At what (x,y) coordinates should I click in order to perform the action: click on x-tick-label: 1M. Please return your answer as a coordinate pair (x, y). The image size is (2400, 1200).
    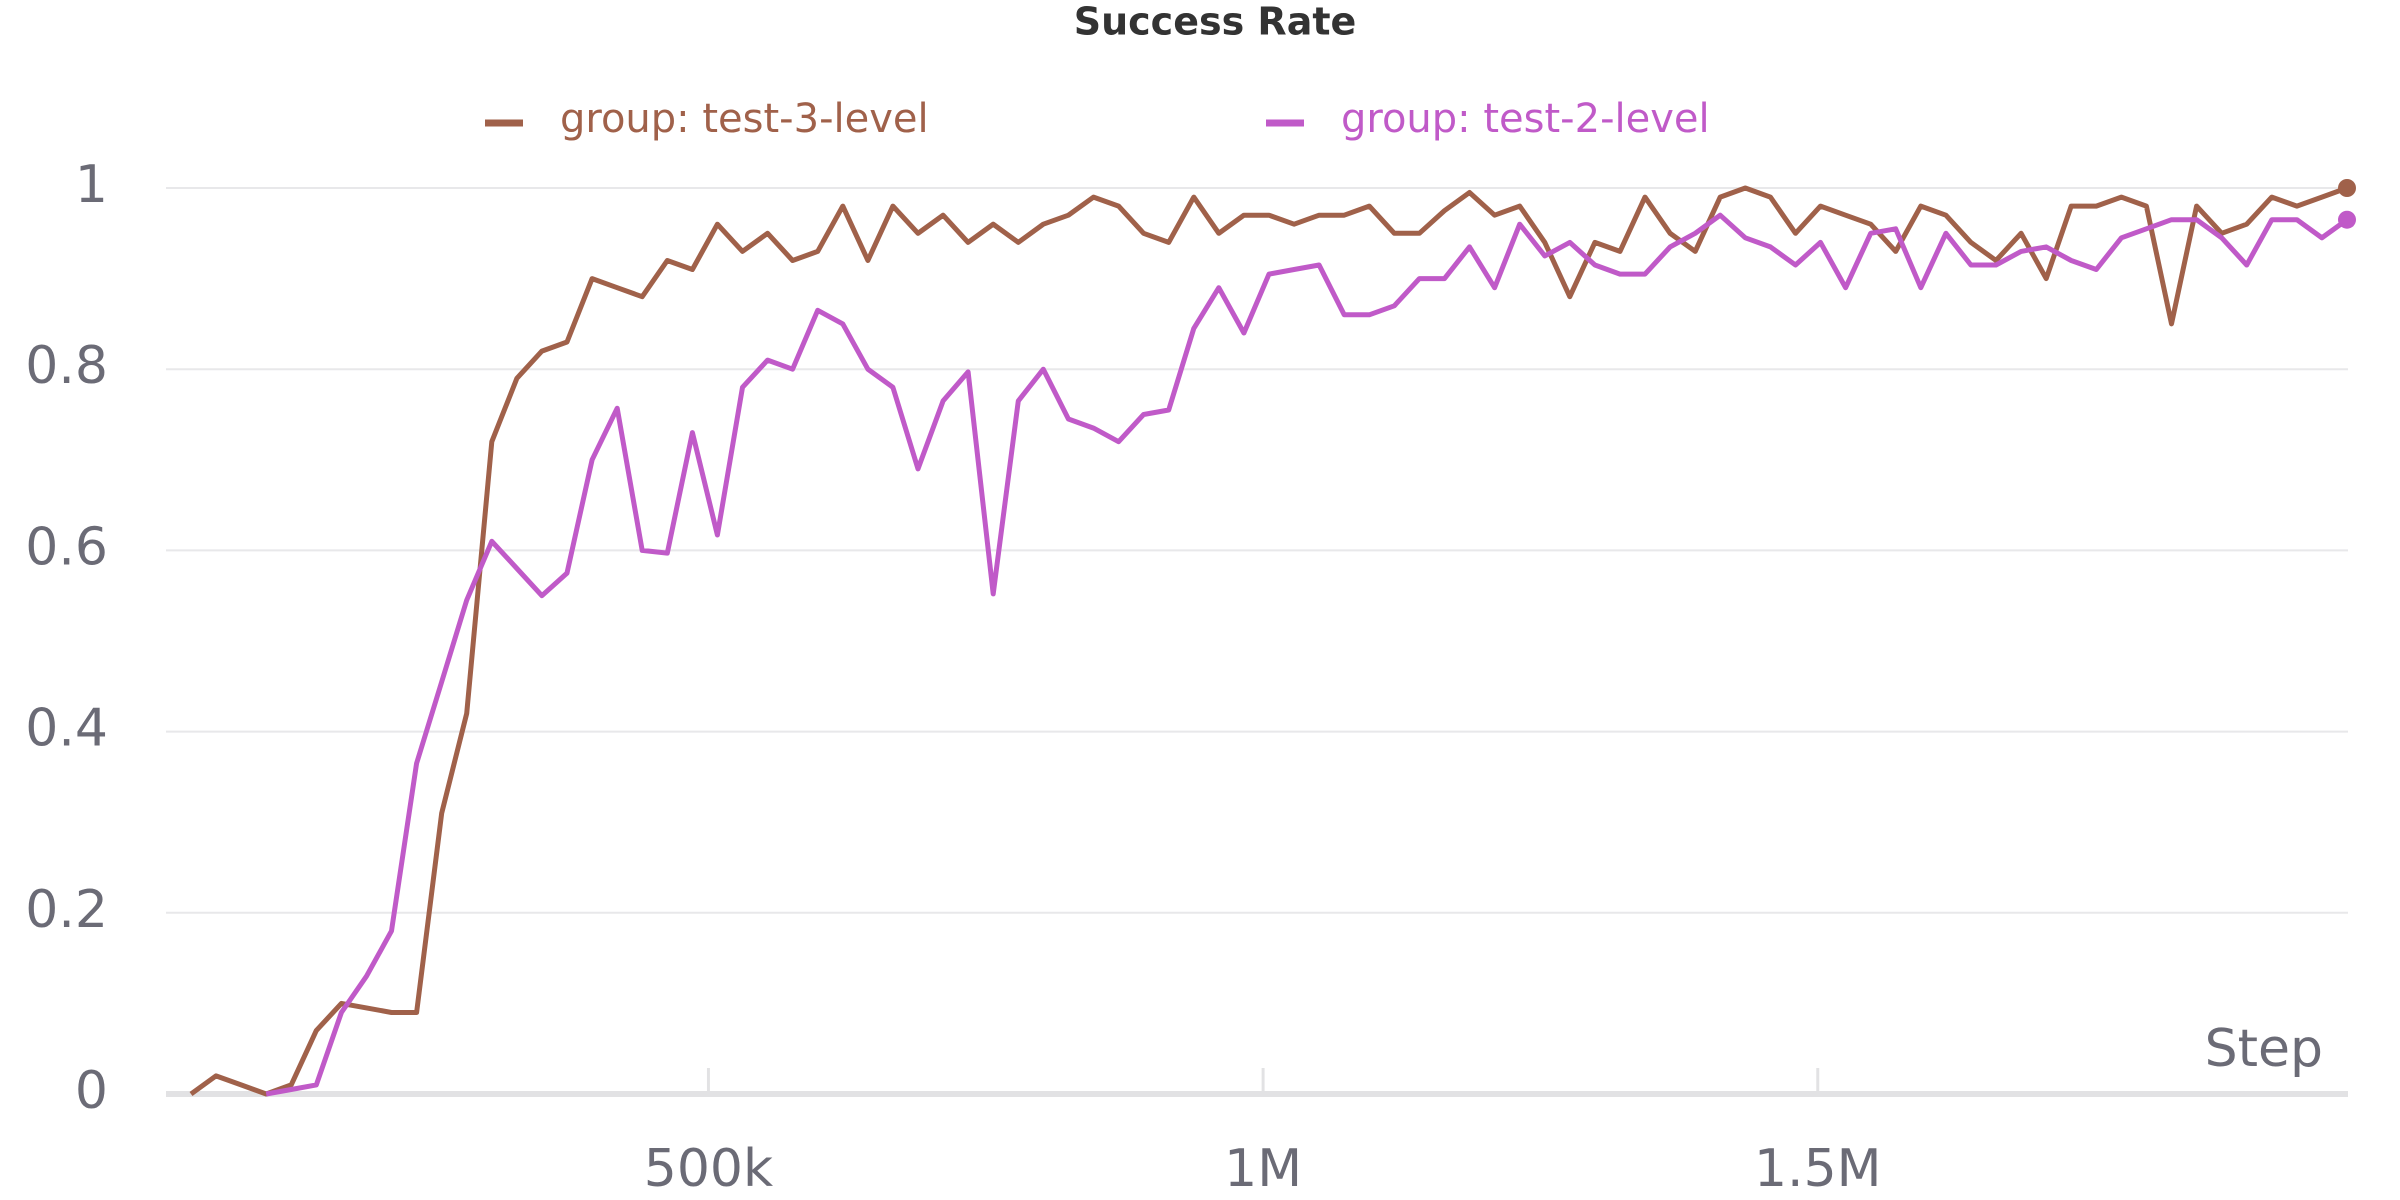
    Looking at the image, I should click on (1263, 1169).